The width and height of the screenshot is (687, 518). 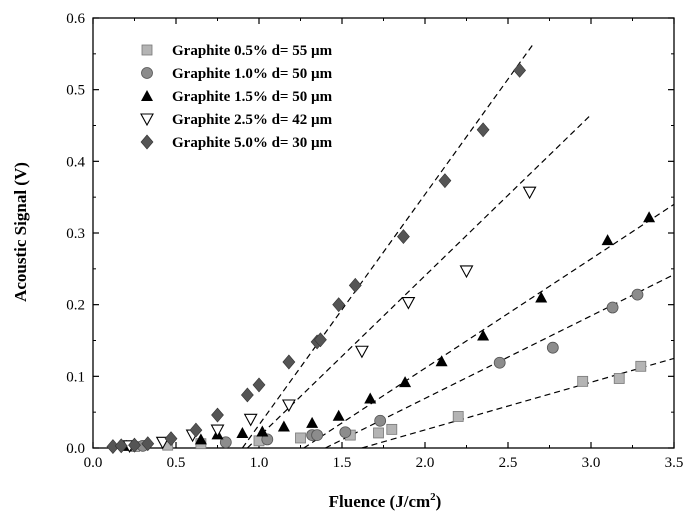 What do you see at coordinates (508, 463) in the screenshot?
I see `x-tick-label: 2.5` at bounding box center [508, 463].